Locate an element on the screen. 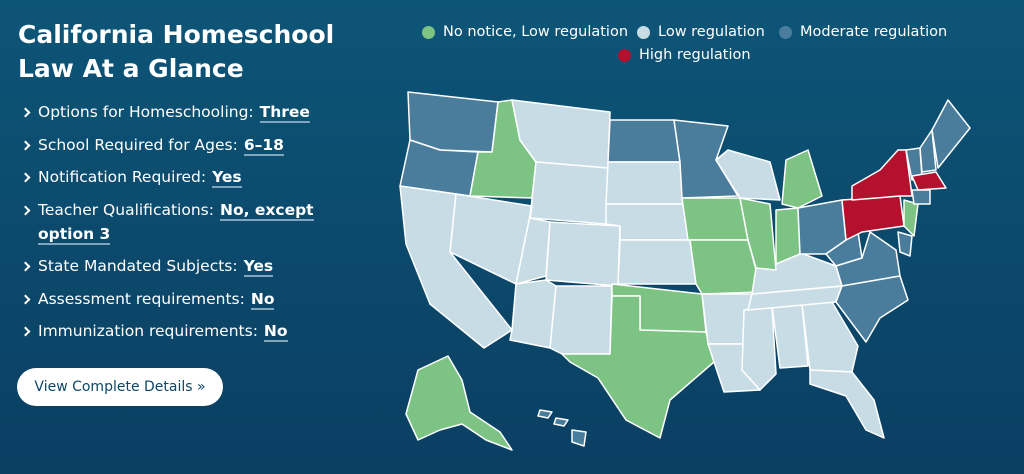 The width and height of the screenshot is (1024, 474). fact-label: School Required for Ages: is located at coordinates (138, 144).